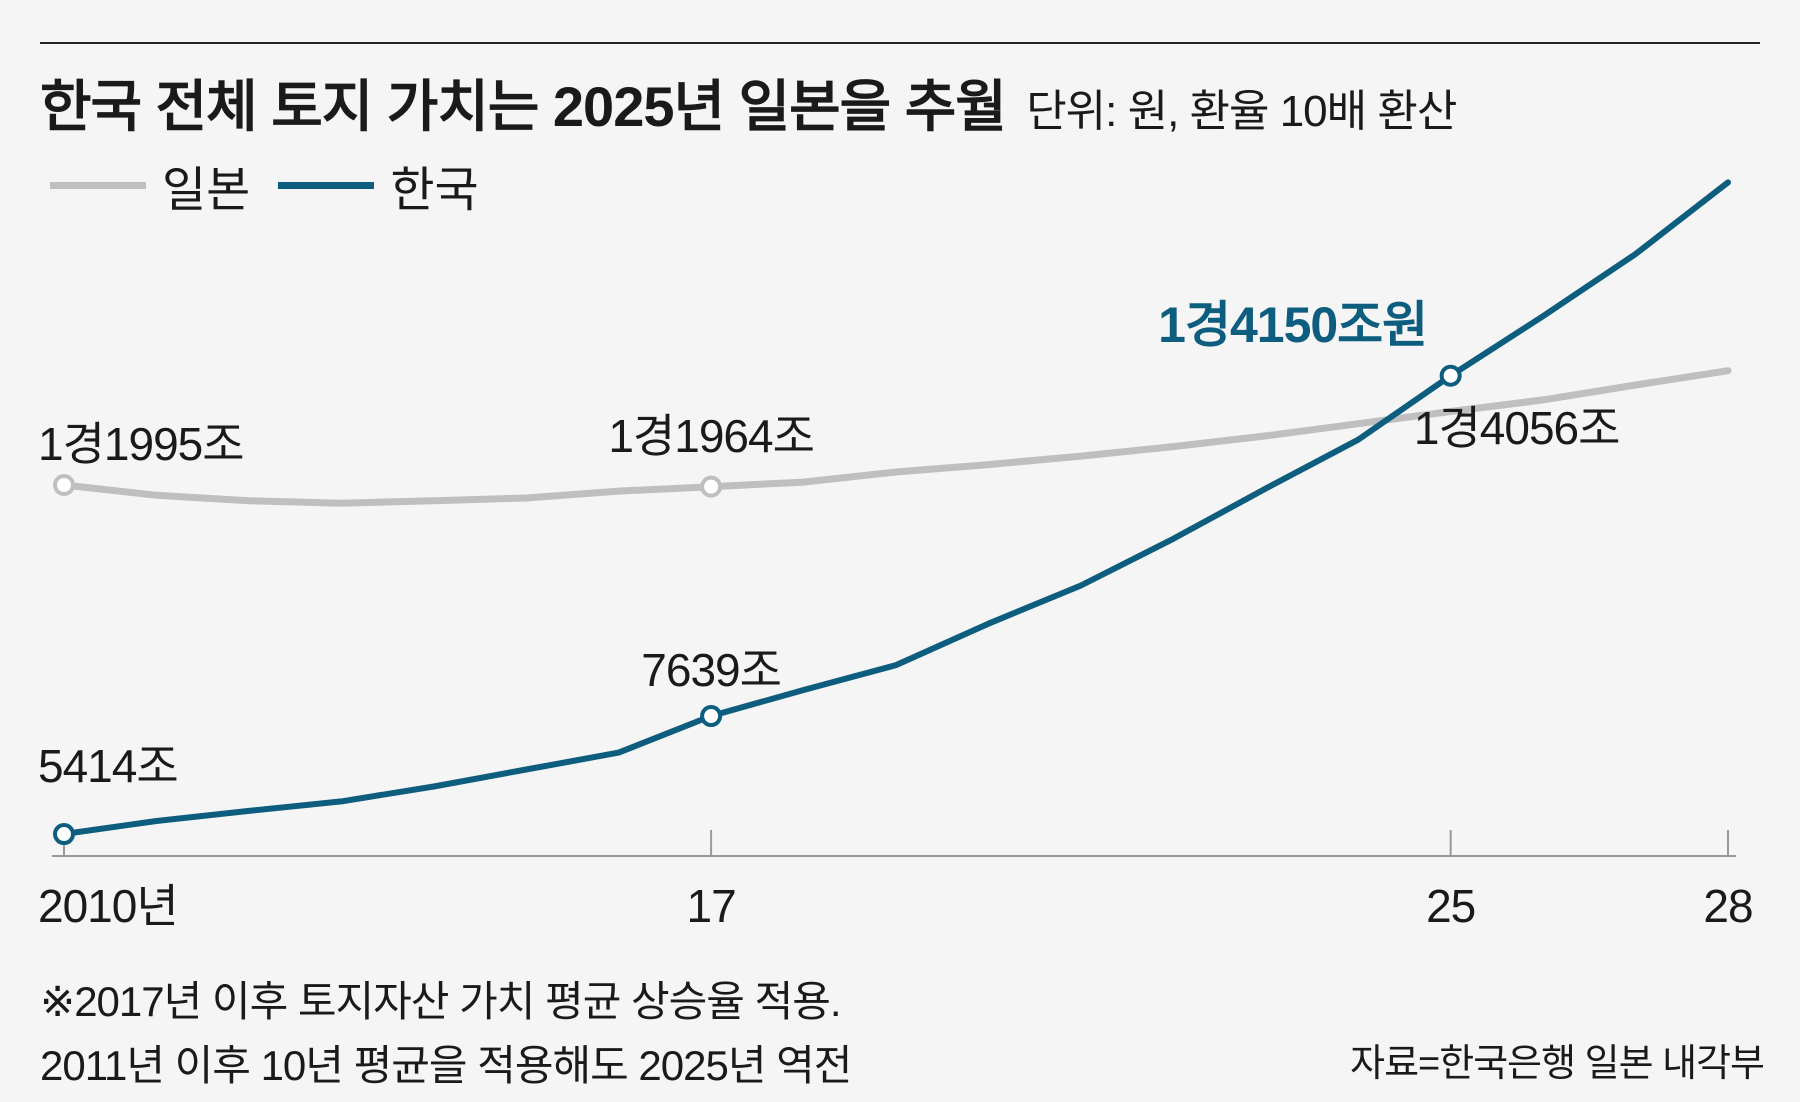  Describe the element at coordinates (446, 1065) in the screenshot. I see `footnote-line-2: 2011년 이후 10년 평균을 적용해도 2025년 역전` at that location.